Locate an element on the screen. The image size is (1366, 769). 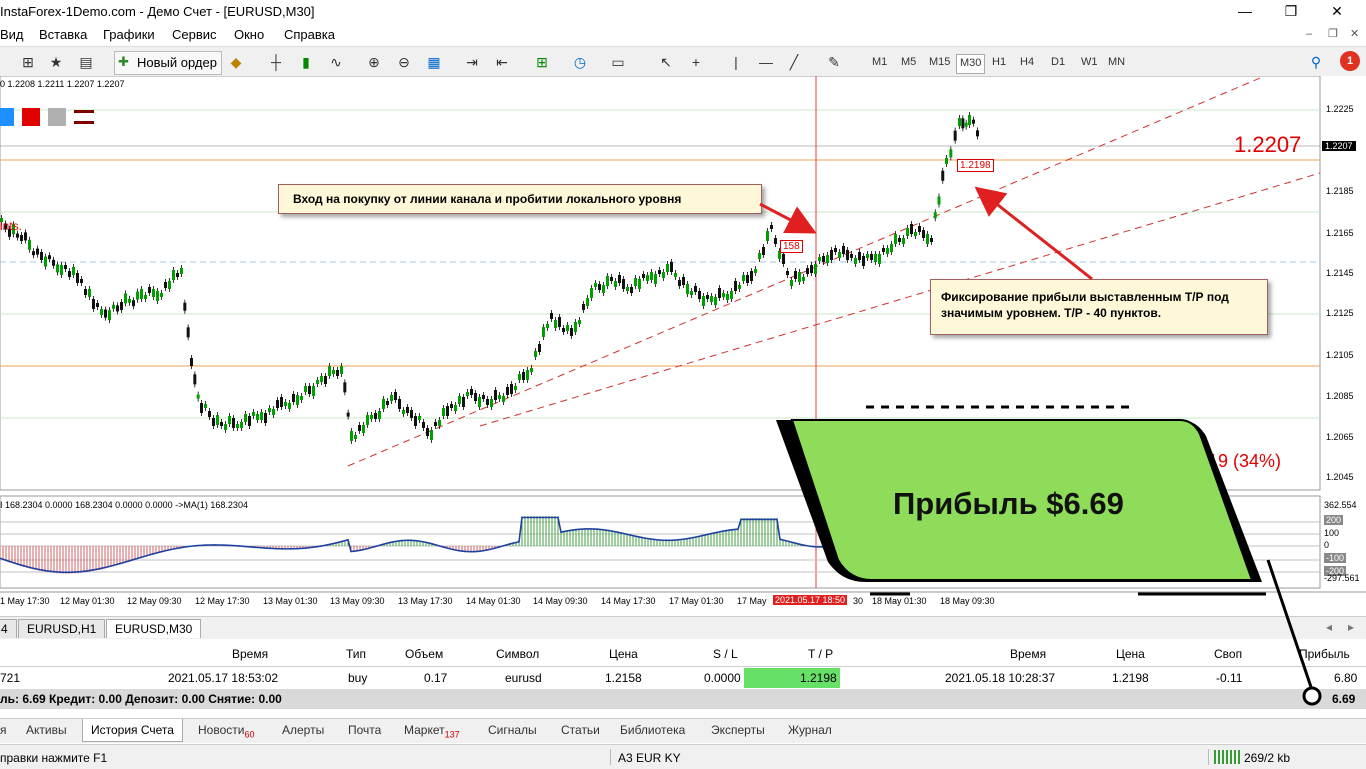
new-order-button: ✚ Новый ордер is located at coordinates (168, 63).